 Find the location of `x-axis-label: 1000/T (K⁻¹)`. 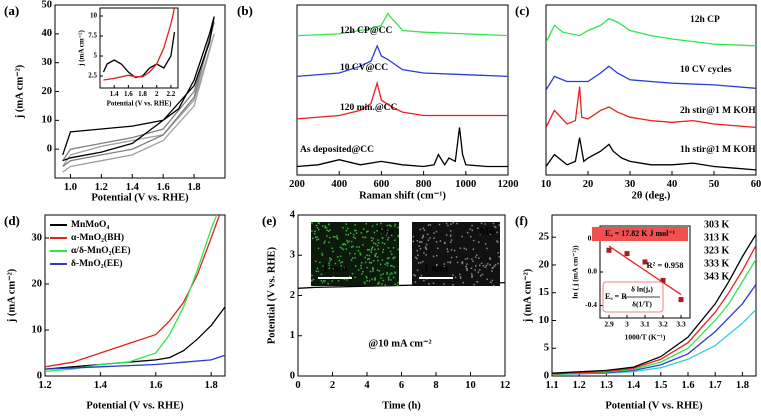

x-axis-label: 1000/T (K⁻¹) is located at coordinates (645, 337).